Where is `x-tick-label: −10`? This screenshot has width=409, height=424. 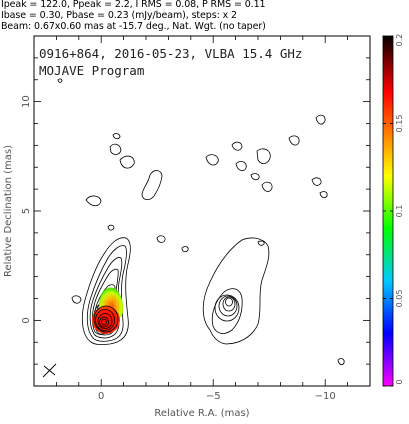
x-tick-label: −10 is located at coordinates (325, 396).